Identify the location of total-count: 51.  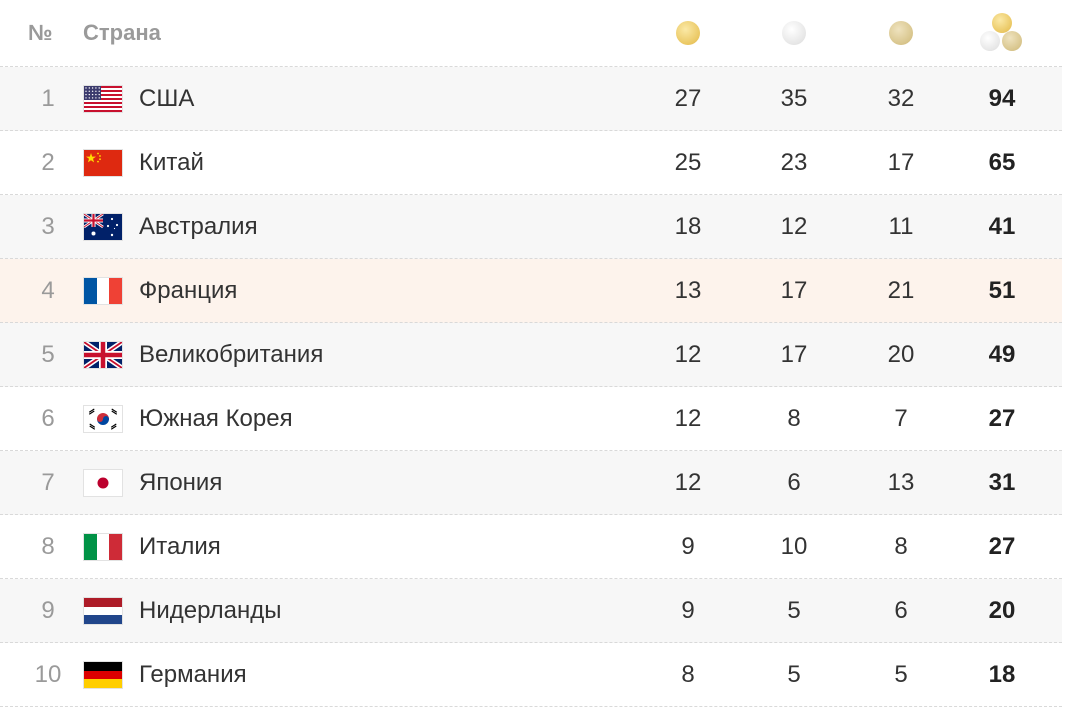
(1002, 290).